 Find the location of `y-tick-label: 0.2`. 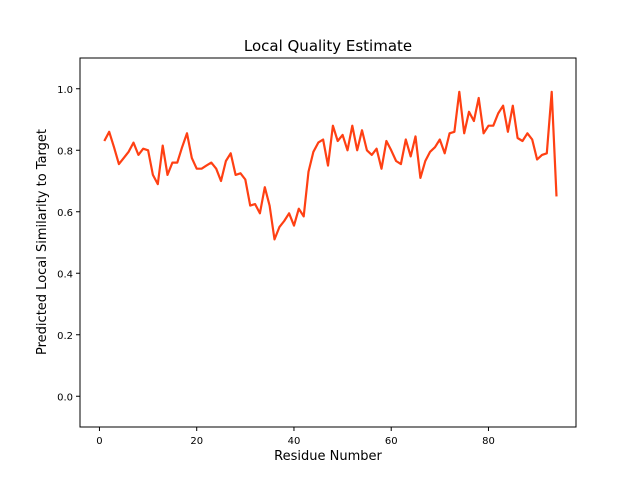

y-tick-label: 0.2 is located at coordinates (65, 336).